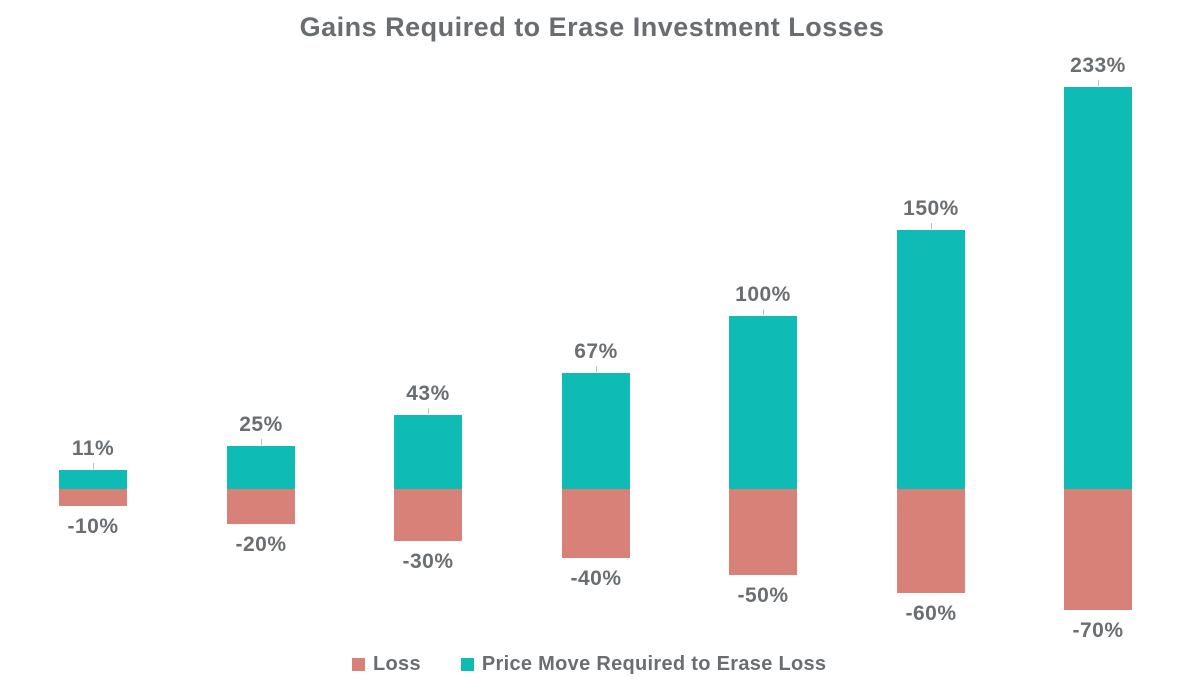  I want to click on gain-label: 100%, so click(763, 294).